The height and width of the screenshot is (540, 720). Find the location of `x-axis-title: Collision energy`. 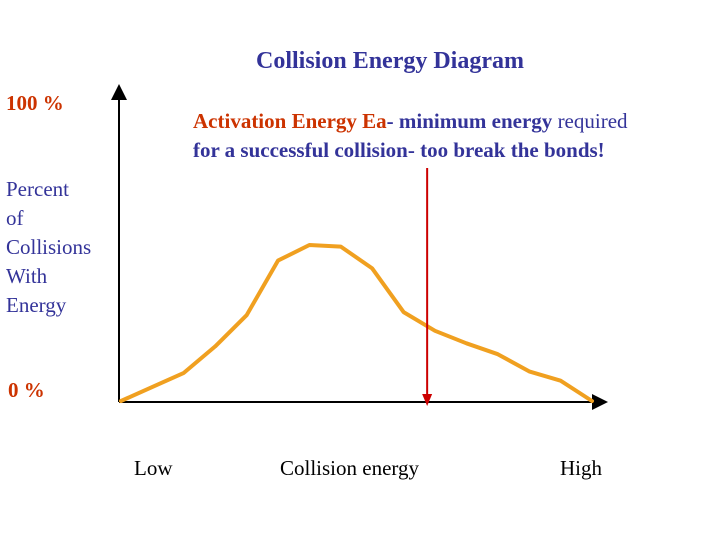

x-axis-title: Collision energy is located at coordinates (350, 468).